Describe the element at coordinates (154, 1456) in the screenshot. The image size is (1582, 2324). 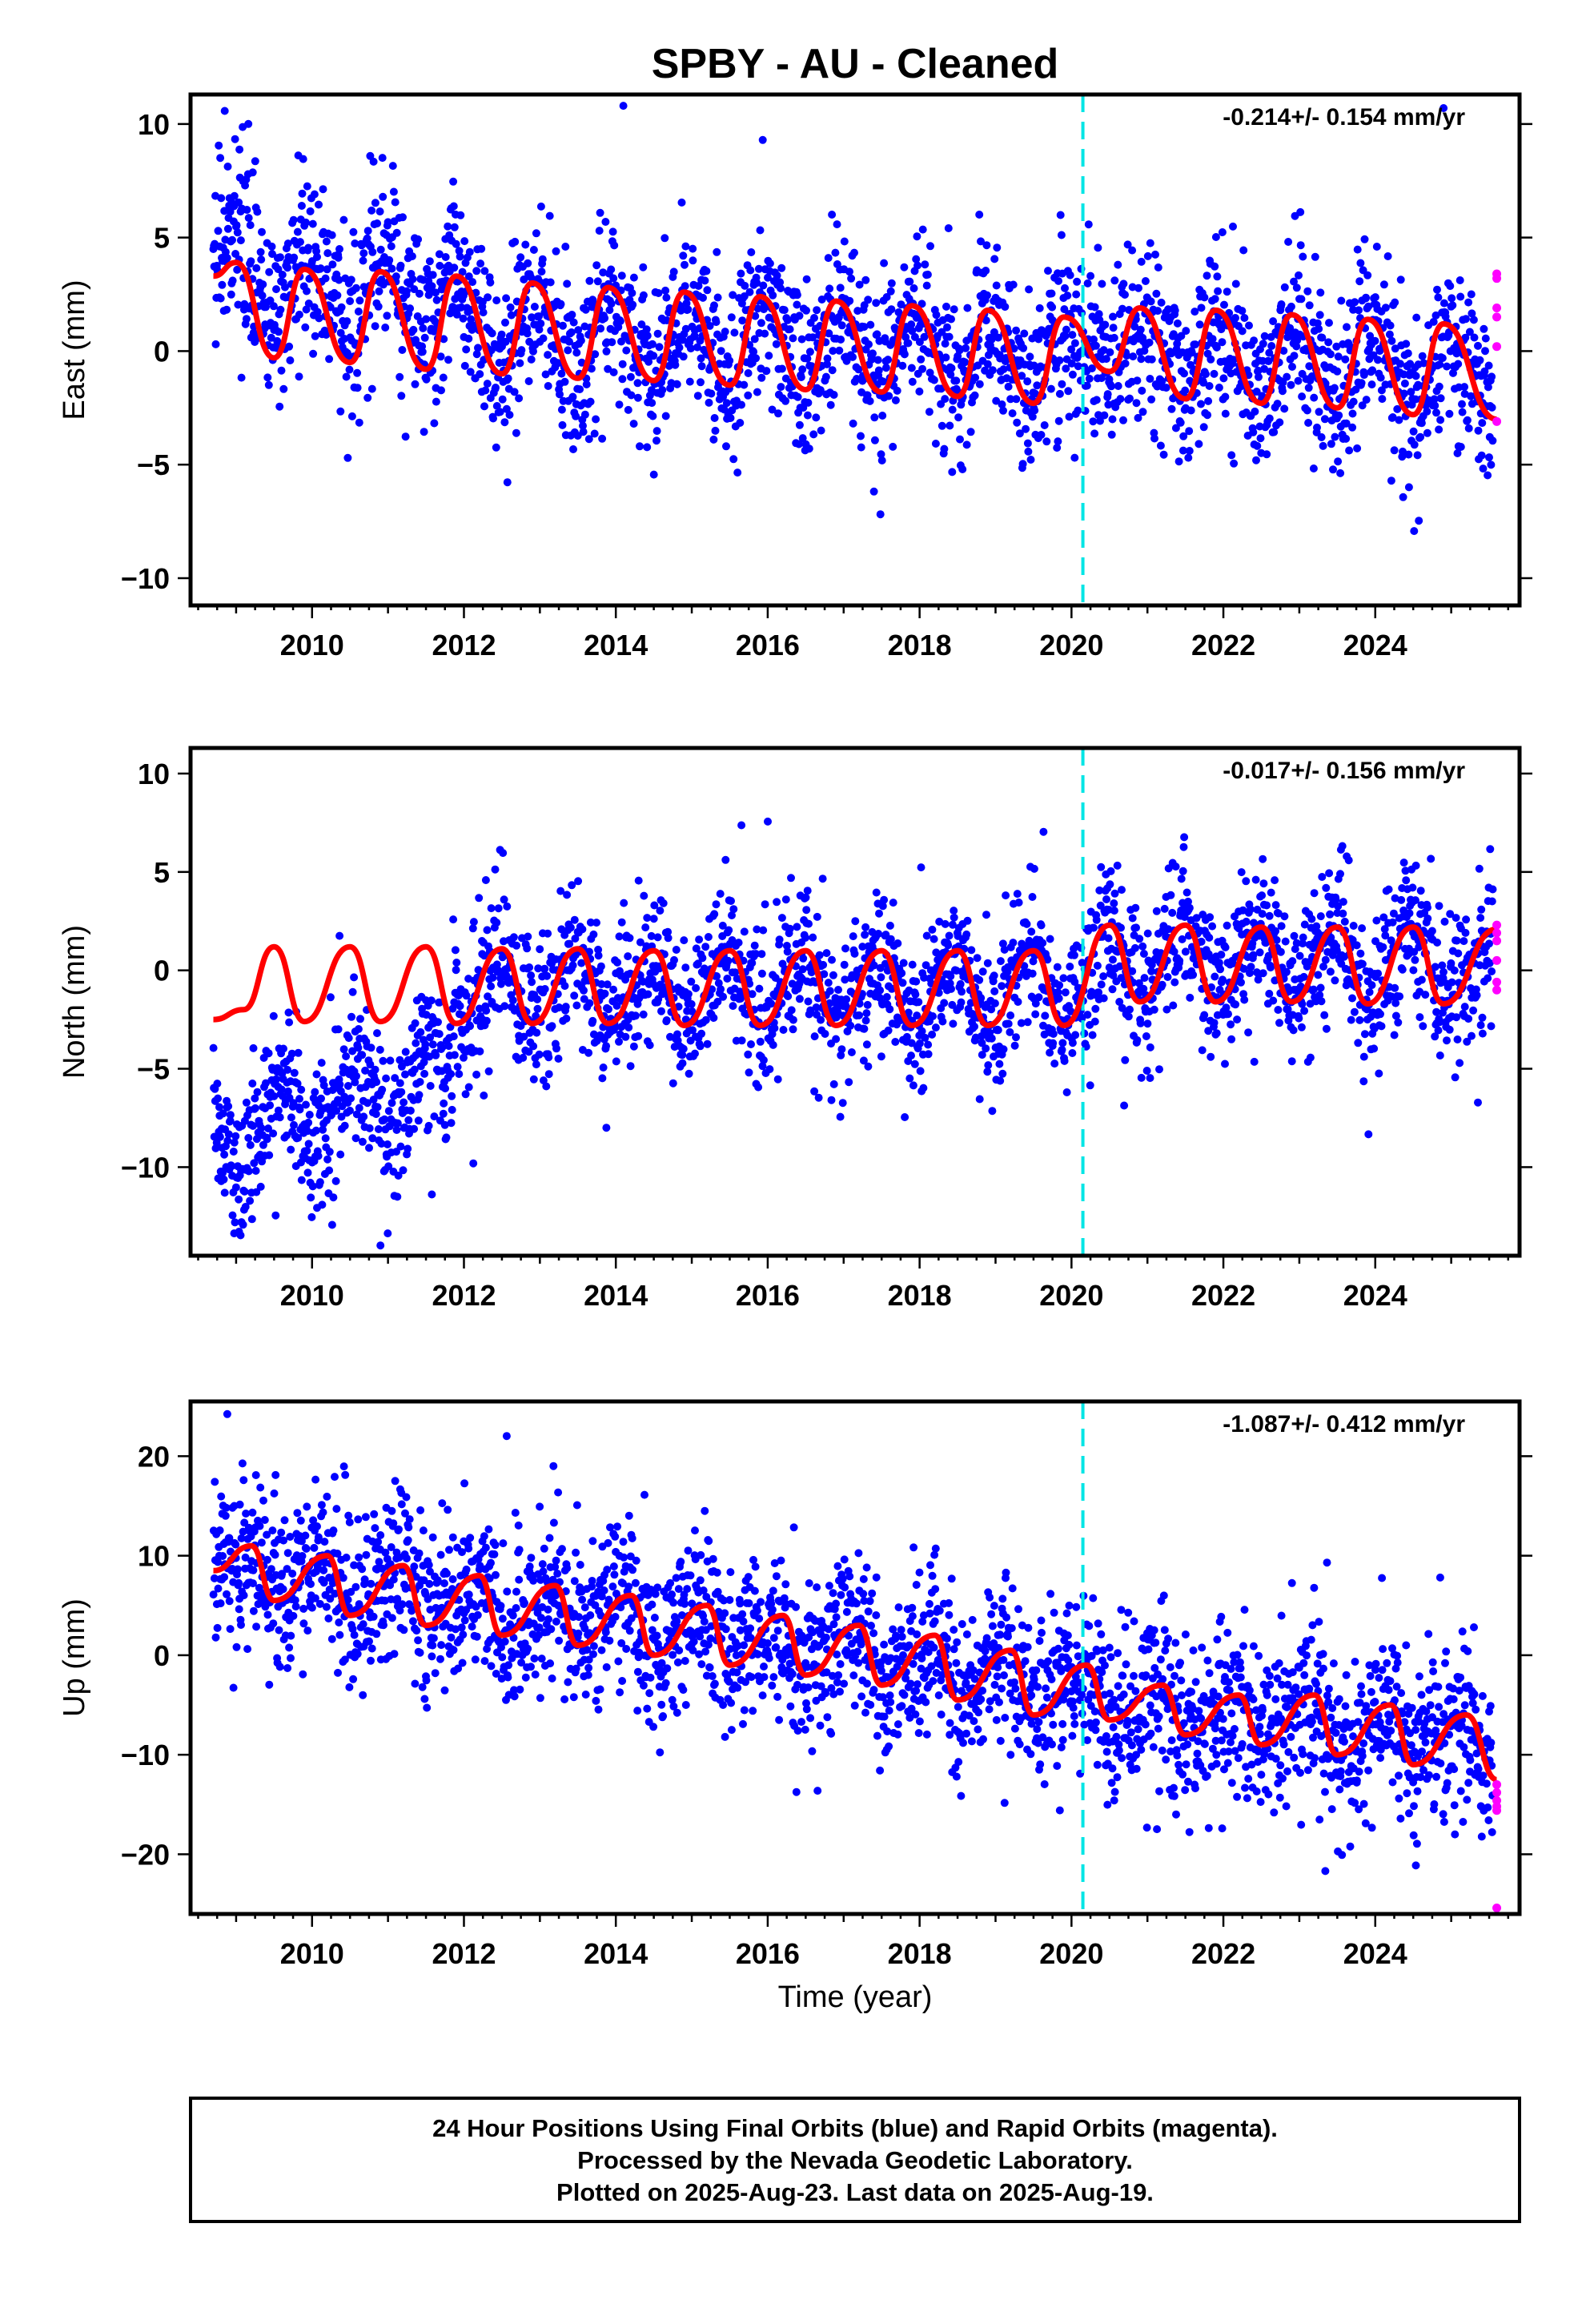
I see `y-tick-label: 20` at that location.